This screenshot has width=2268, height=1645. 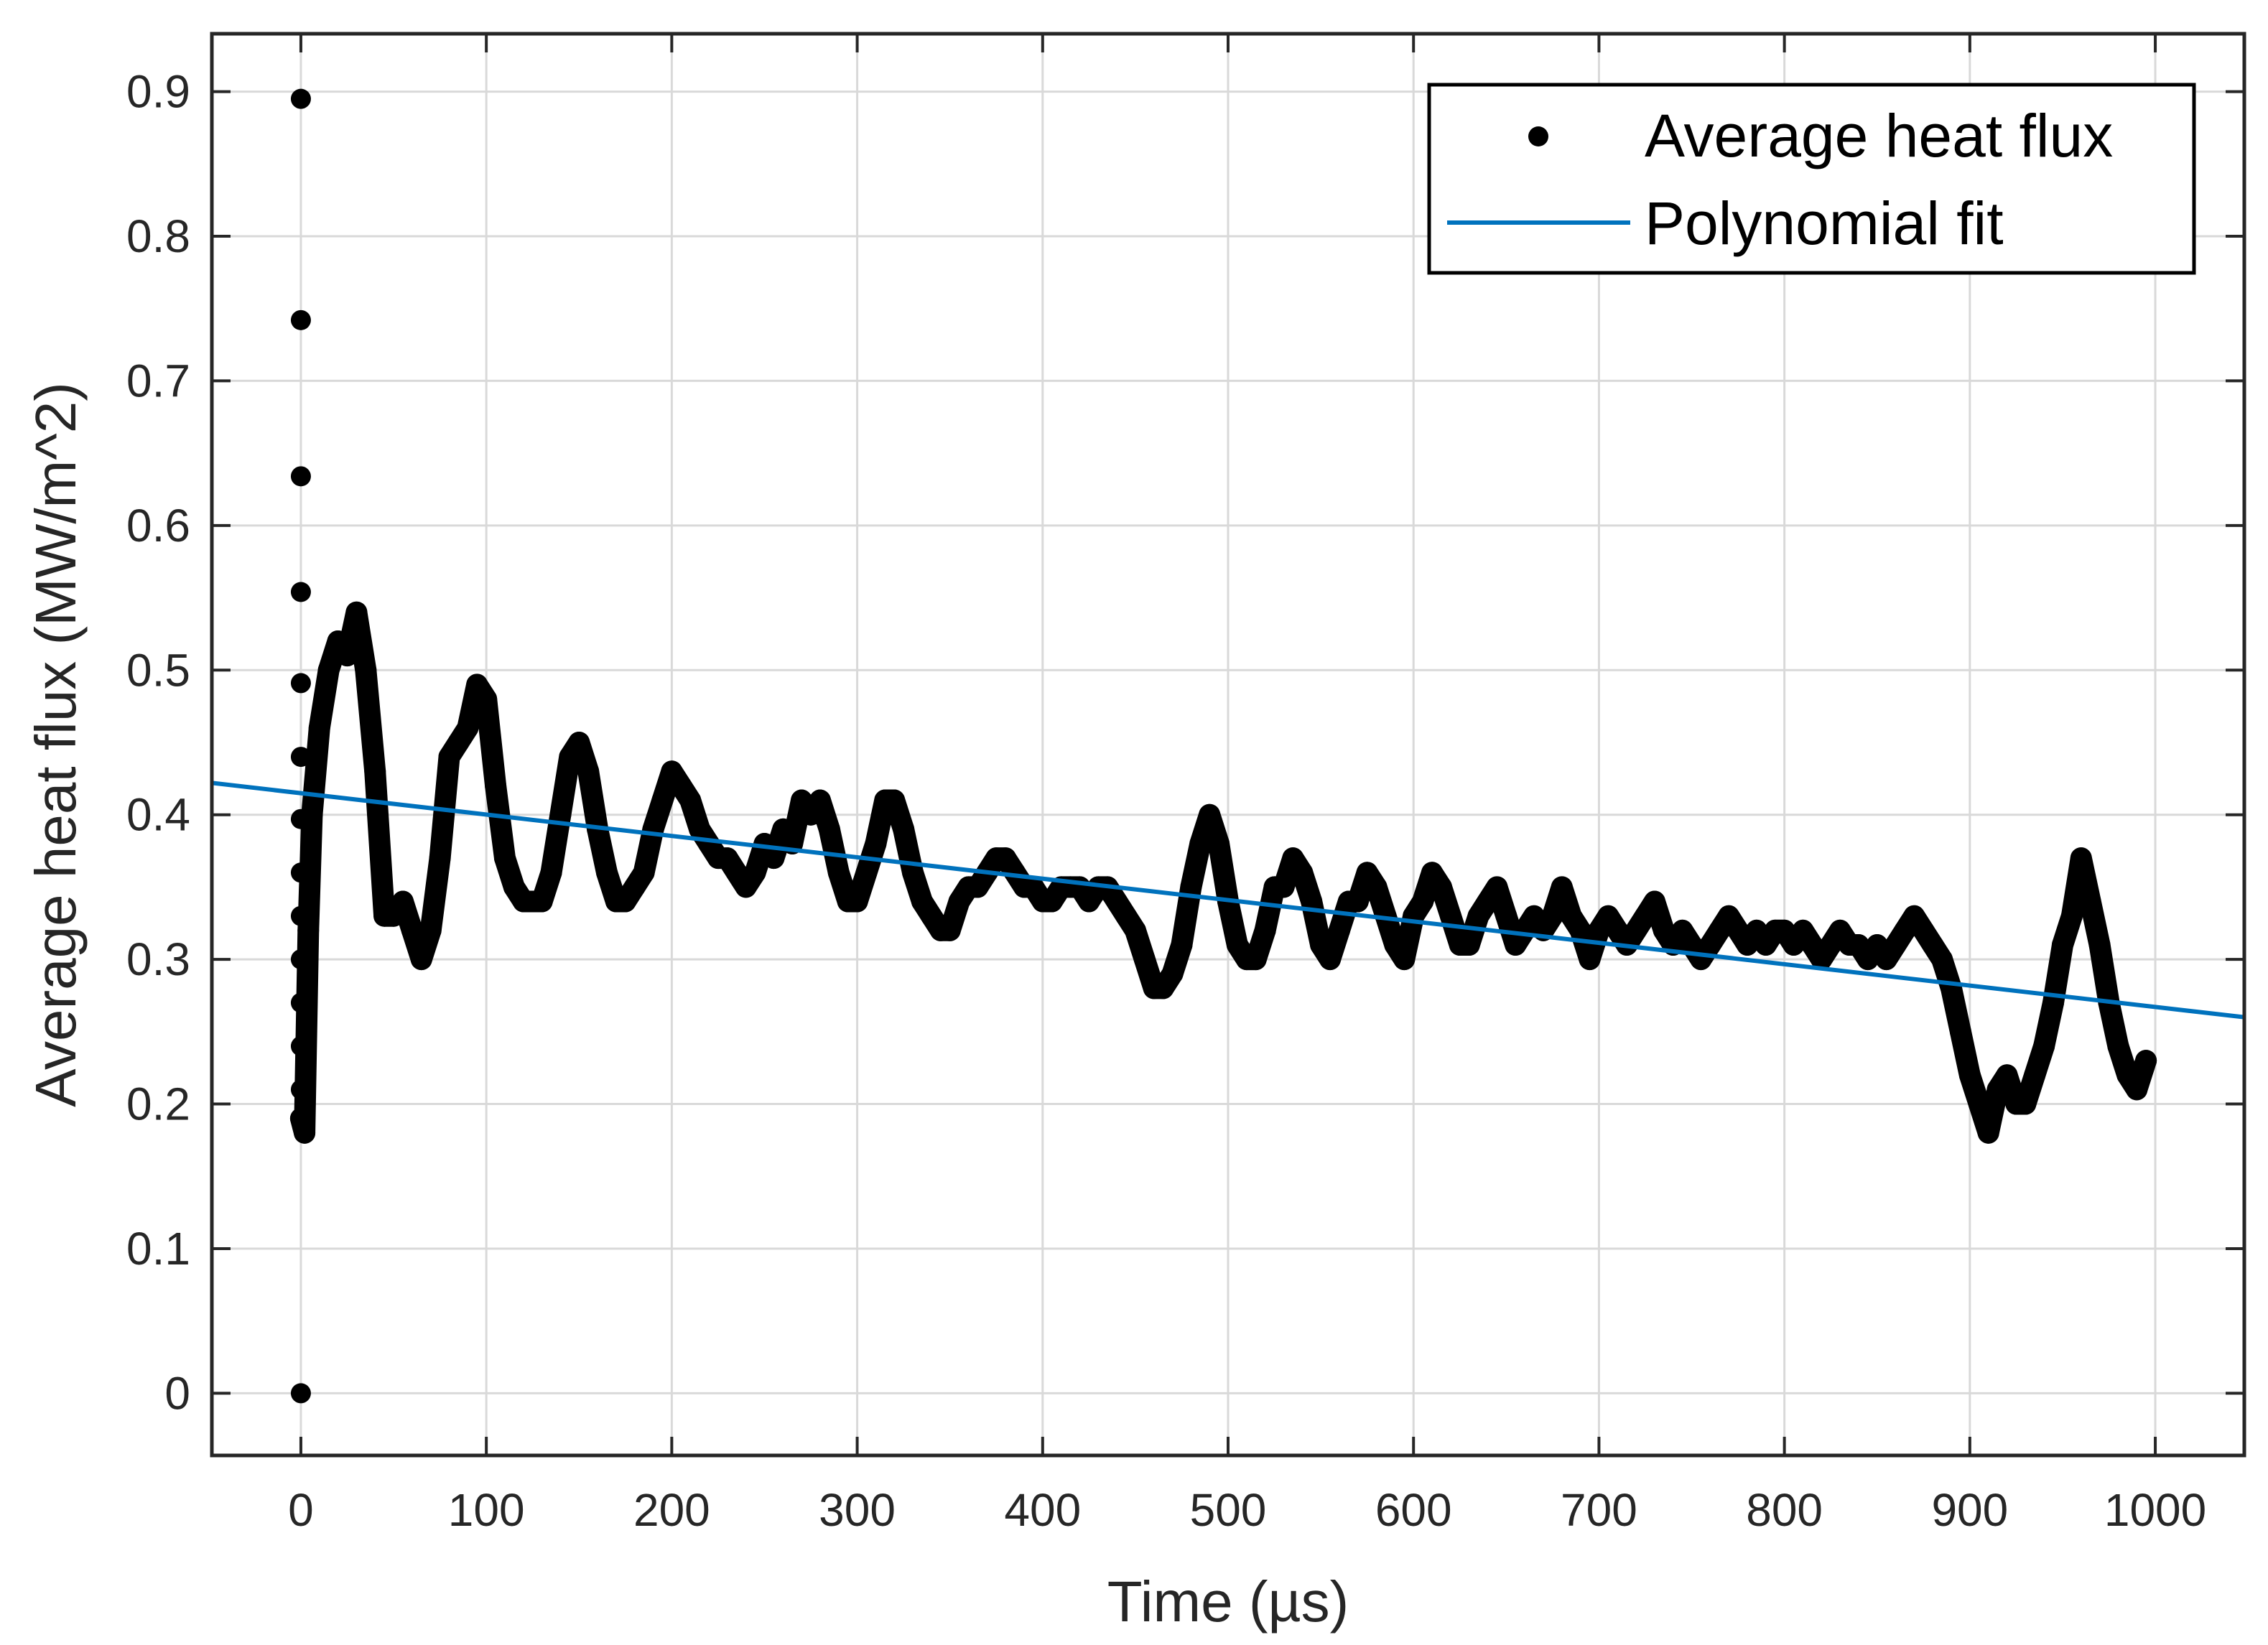 I want to click on y-tick-label: 0.9, so click(x=158, y=92).